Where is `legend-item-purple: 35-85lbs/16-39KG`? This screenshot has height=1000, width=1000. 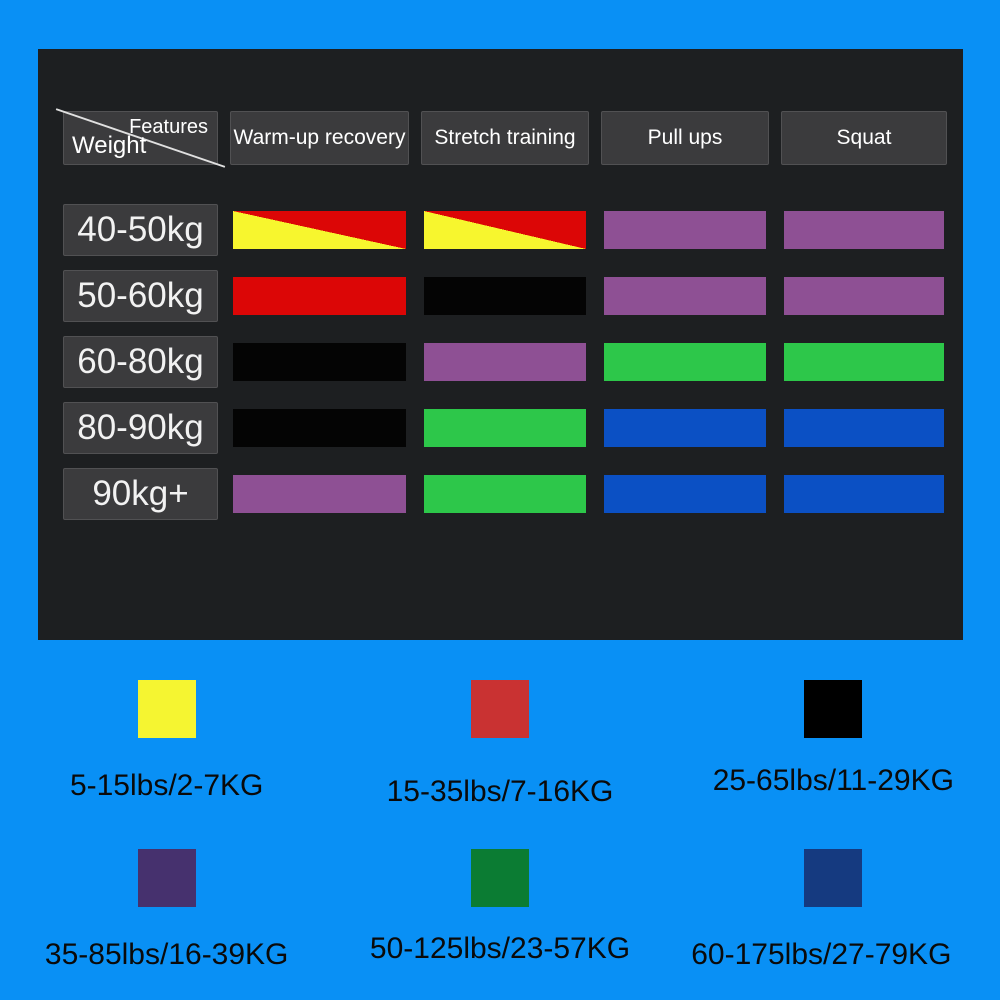 legend-item-purple: 35-85lbs/16-39KG is located at coordinates (166, 910).